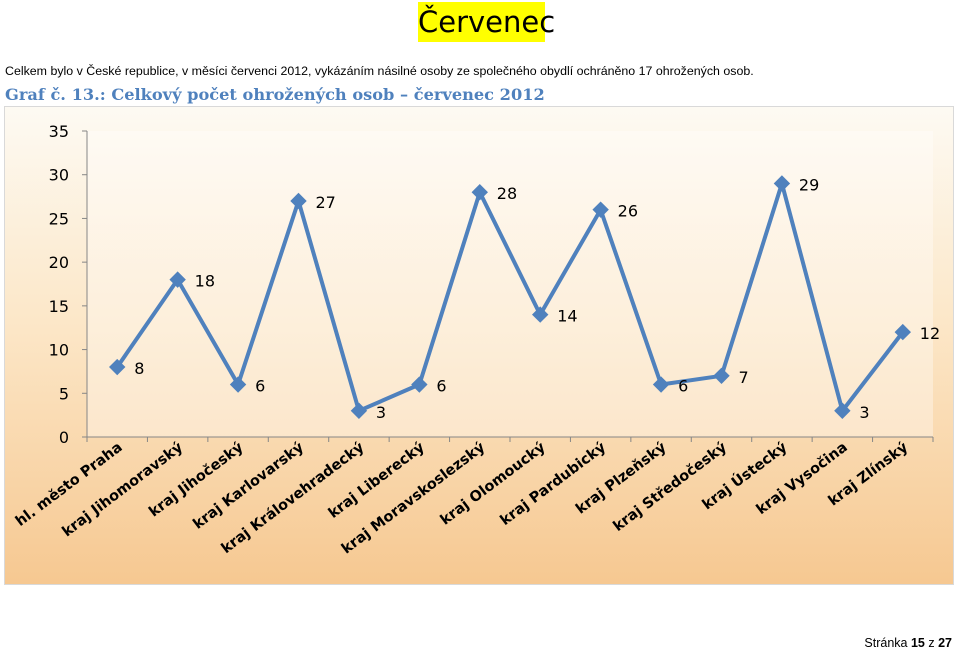  Describe the element at coordinates (554, 484) in the screenshot. I see `x-tick-label: kraj Pardubický` at that location.